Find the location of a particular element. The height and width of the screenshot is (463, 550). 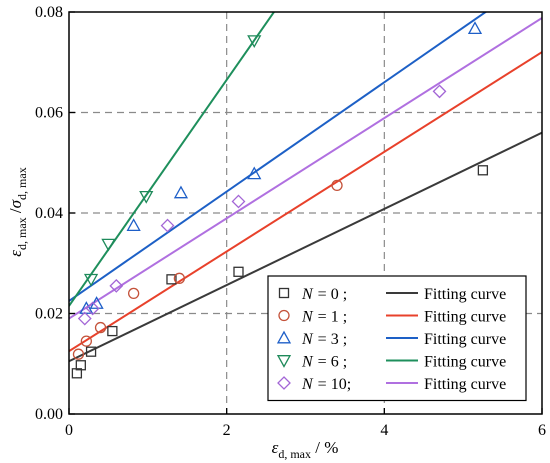

legend-series-value: = 1 ; is located at coordinates (332, 317).